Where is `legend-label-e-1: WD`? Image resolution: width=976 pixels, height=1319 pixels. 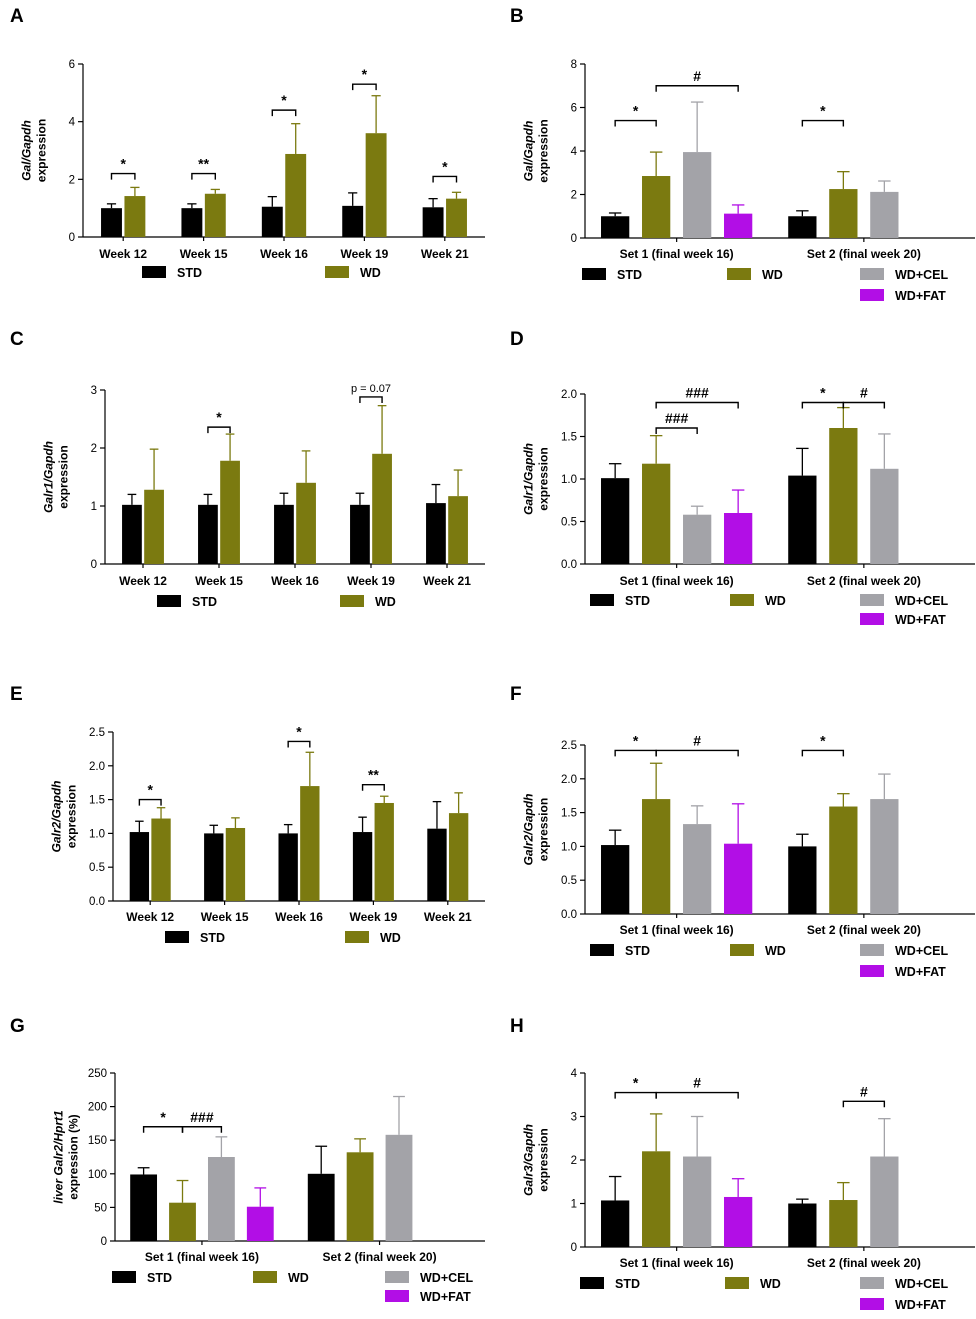 legend-label-e-1: WD is located at coordinates (390, 938).